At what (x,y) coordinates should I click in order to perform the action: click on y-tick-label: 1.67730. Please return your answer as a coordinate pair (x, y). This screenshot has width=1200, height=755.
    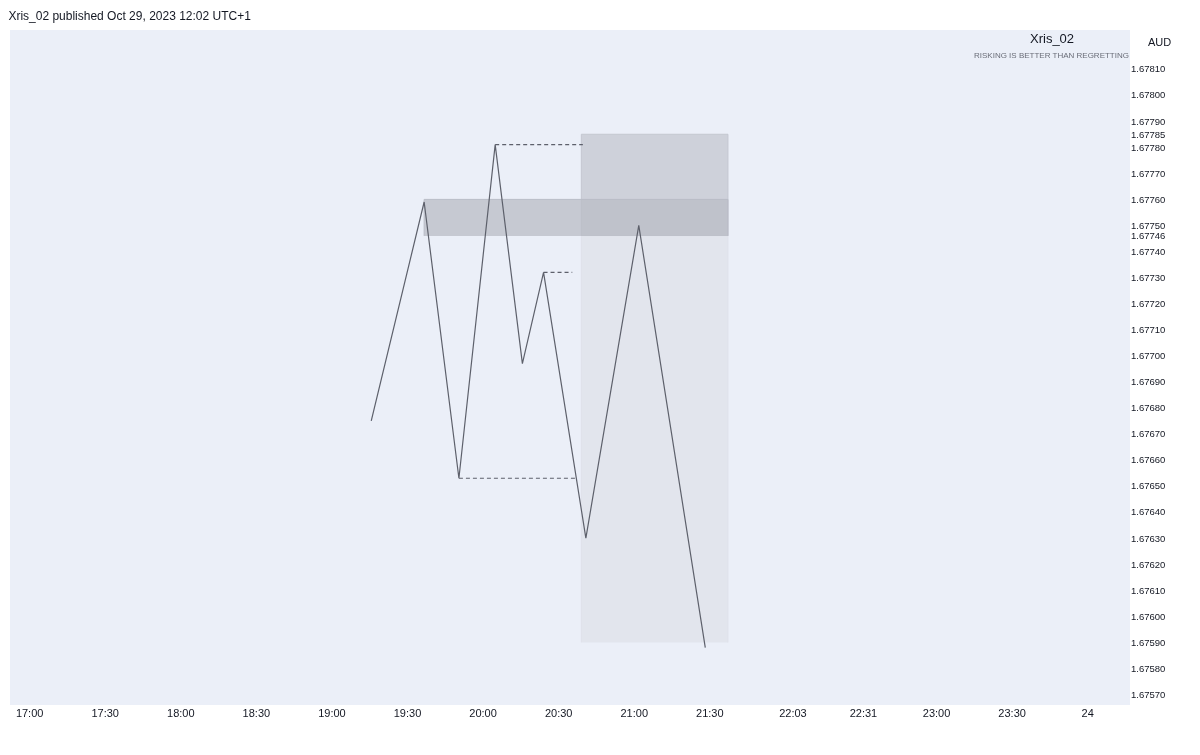
    Looking at the image, I should click on (1148, 277).